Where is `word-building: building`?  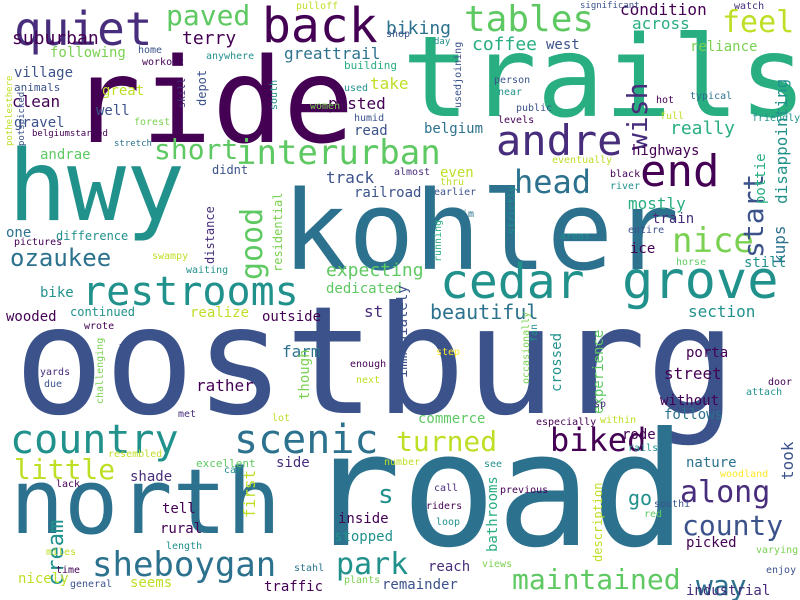
word-building: building is located at coordinates (370, 65).